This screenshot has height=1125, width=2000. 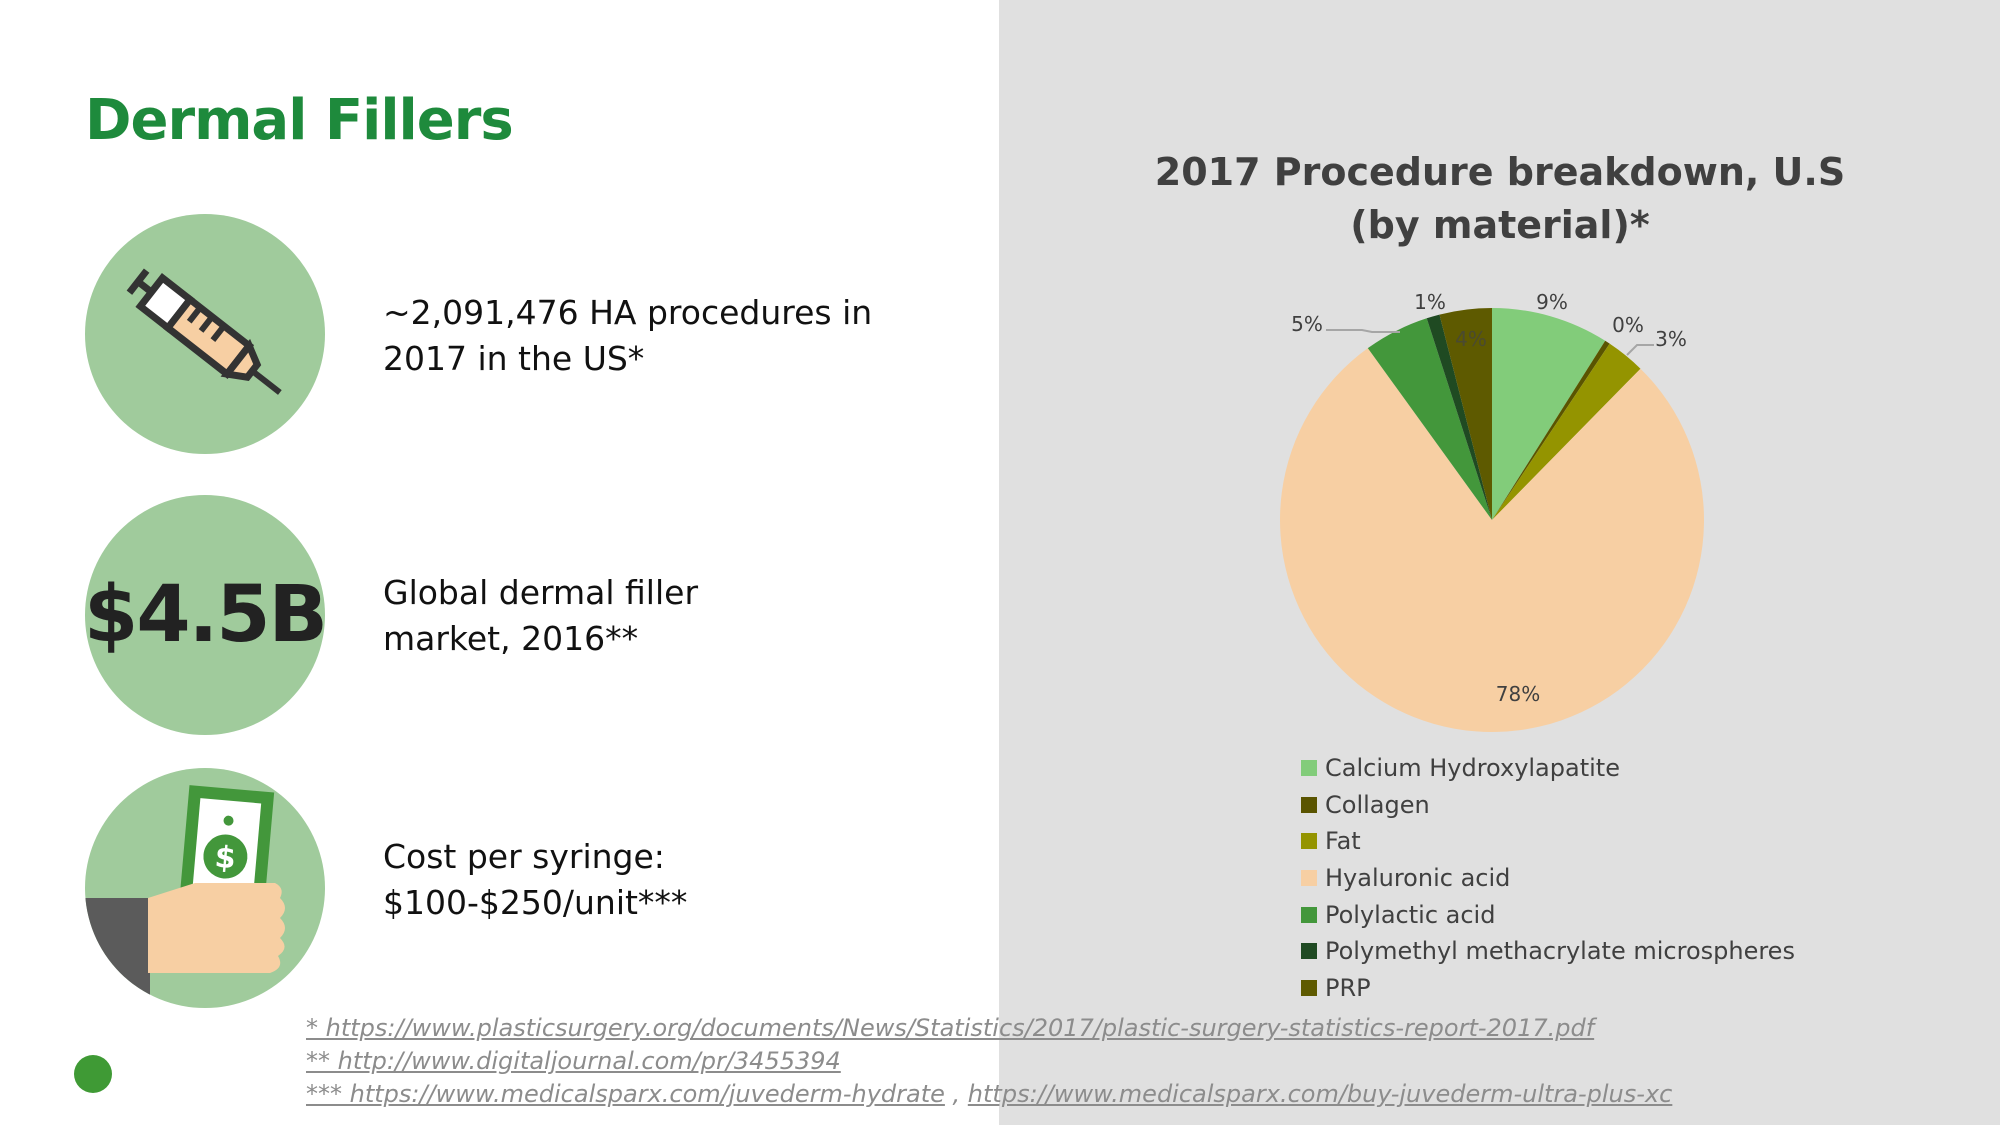 What do you see at coordinates (524, 856) in the screenshot?
I see `stat-line: Cost per syringe:` at bounding box center [524, 856].